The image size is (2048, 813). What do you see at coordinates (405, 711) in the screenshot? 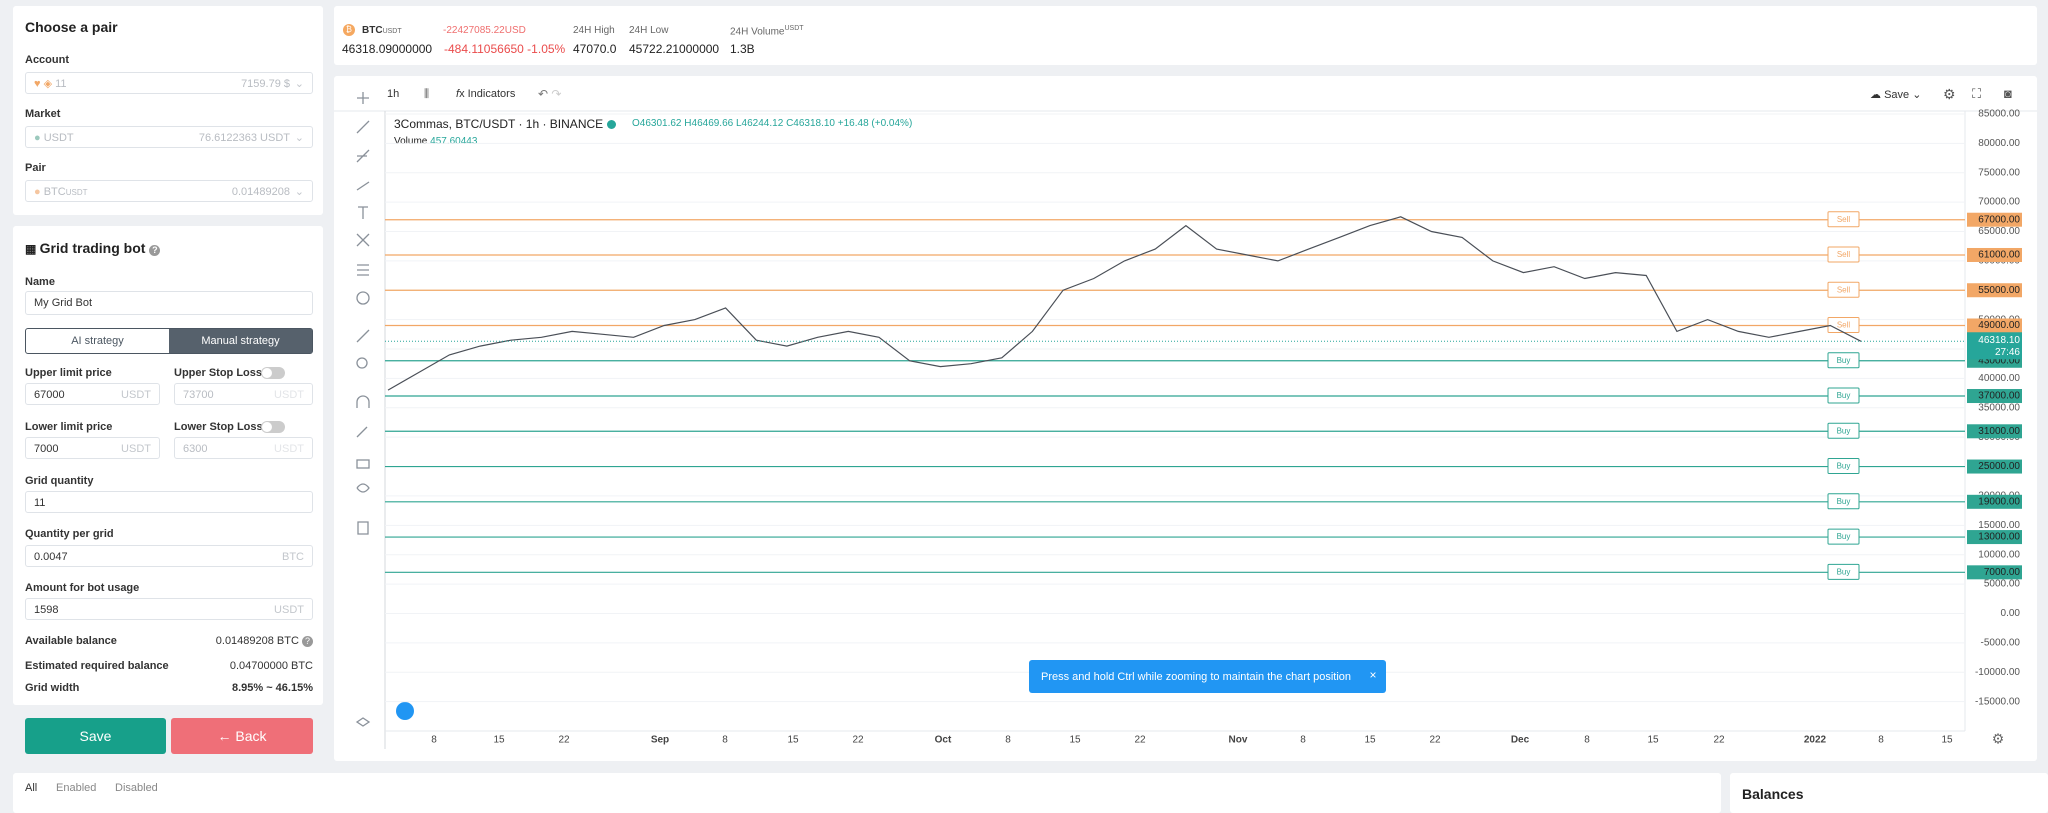
I see `logo` at bounding box center [405, 711].